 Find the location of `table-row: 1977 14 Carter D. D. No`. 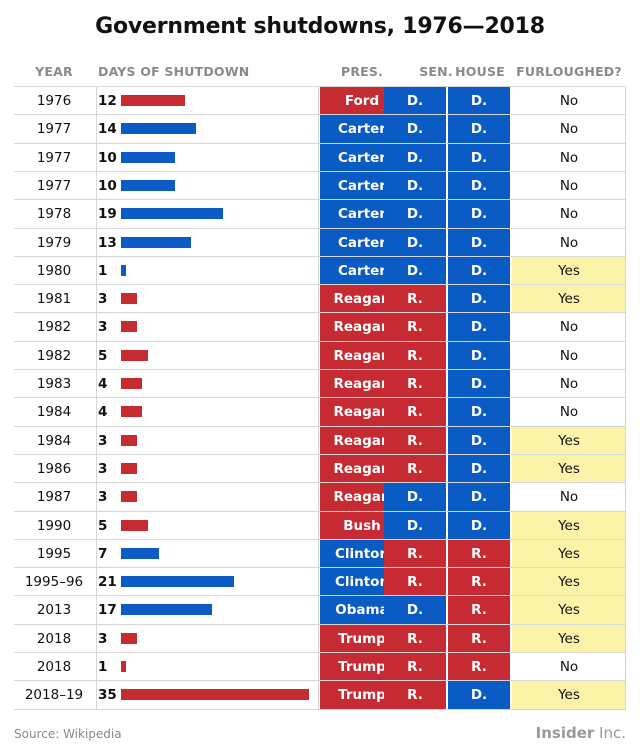

table-row: 1977 14 Carter D. D. No is located at coordinates (320, 129).